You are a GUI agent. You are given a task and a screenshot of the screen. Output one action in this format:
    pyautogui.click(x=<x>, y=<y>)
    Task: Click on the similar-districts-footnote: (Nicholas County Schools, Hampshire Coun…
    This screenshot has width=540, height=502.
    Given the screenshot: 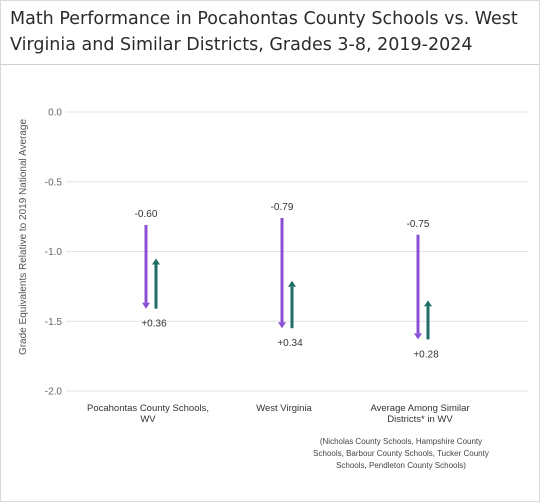 What is the action you would take?
    pyautogui.click(x=401, y=453)
    